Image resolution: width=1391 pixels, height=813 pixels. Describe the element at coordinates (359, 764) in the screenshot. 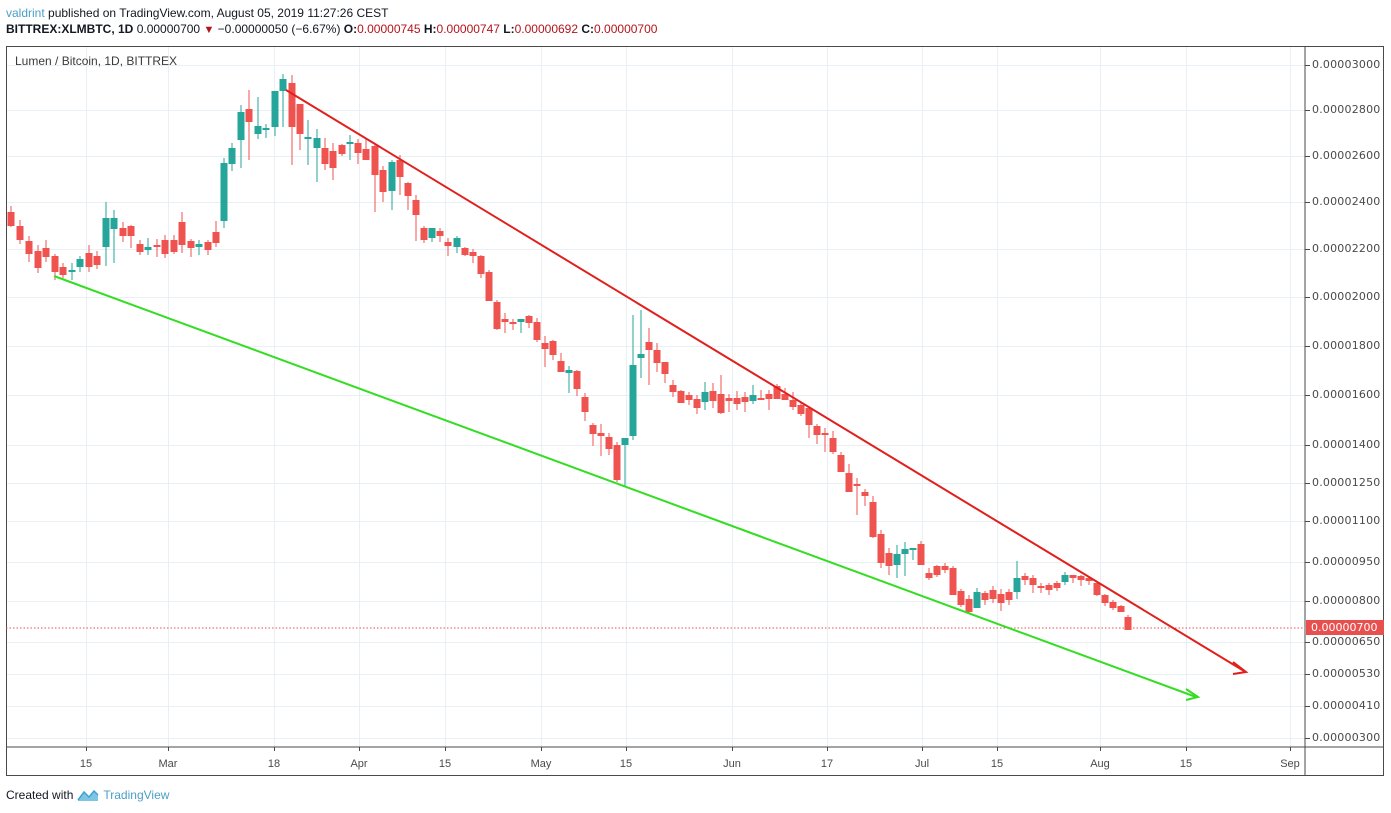

I see `time-tick-label: Apr` at that location.